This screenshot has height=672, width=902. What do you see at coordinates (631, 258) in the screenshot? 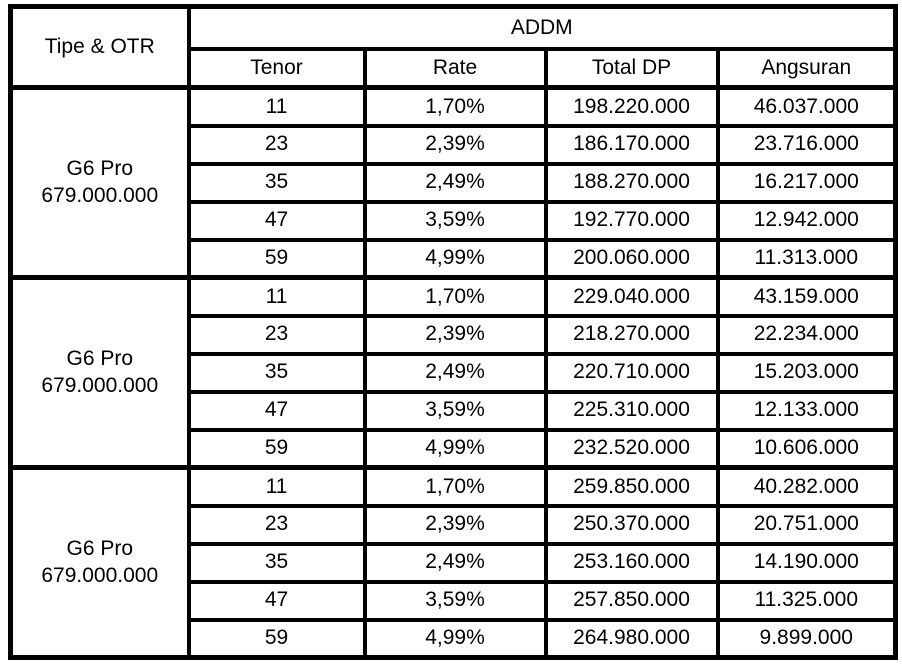
I see `total-dp-cell: 200.060.000` at bounding box center [631, 258].